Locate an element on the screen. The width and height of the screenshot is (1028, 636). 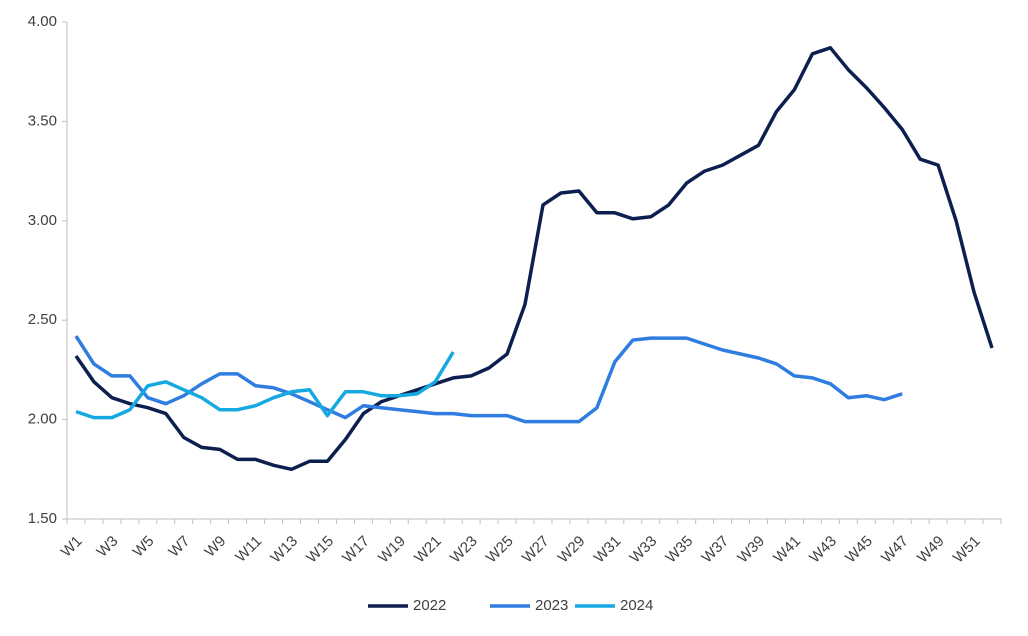
x-tick-label: W3 is located at coordinates (108, 547).